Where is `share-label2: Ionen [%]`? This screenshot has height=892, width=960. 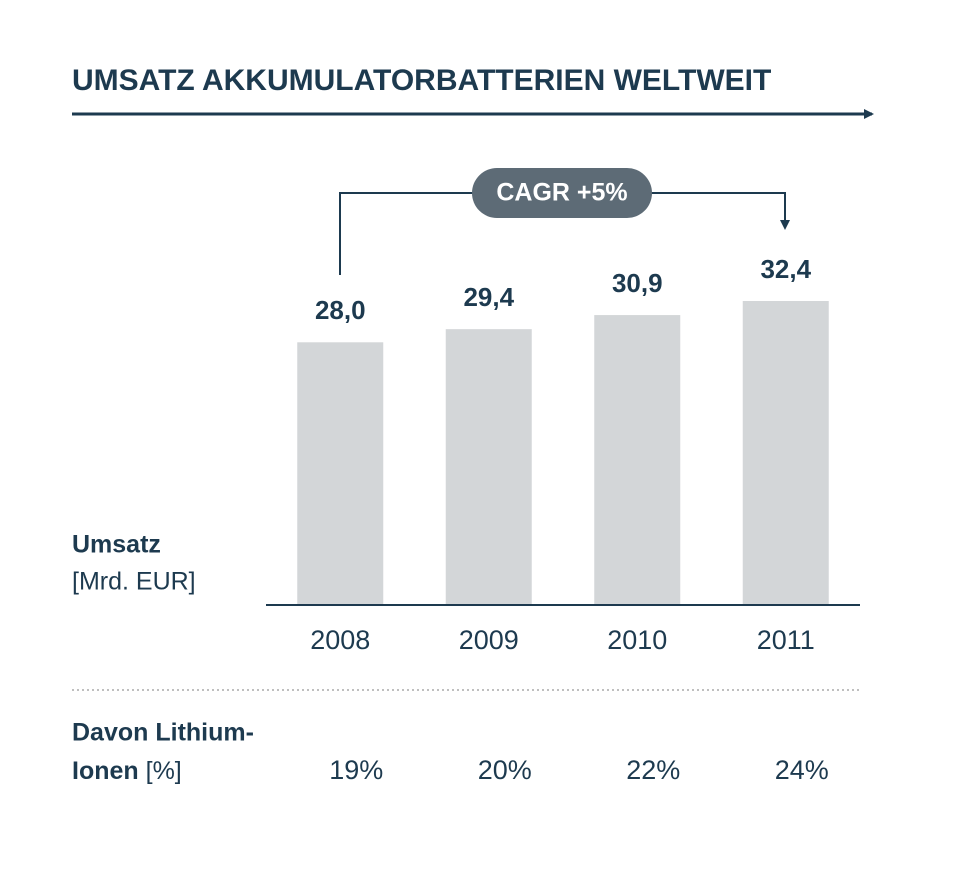
share-label2: Ionen [%] is located at coordinates (127, 771).